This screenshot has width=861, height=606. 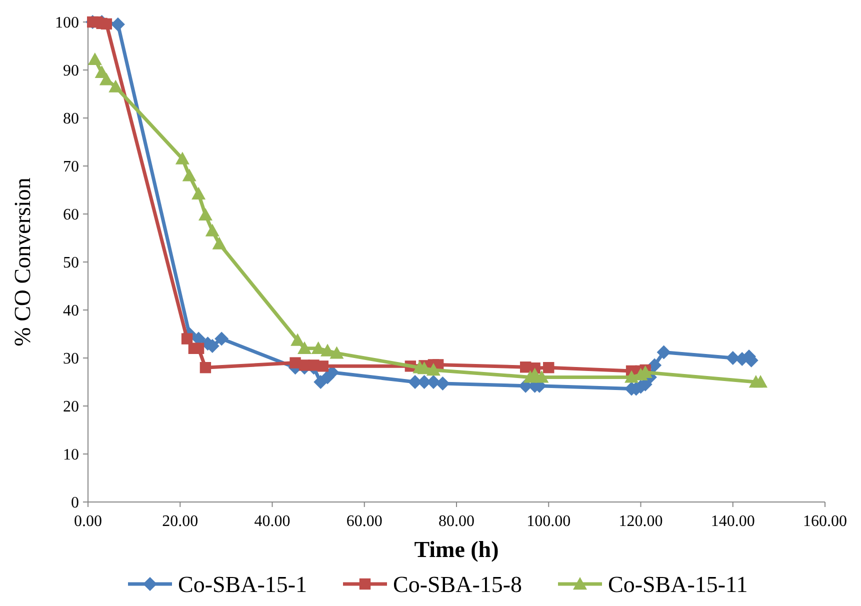 I want to click on y-tick-label: 60, so click(x=71, y=215).